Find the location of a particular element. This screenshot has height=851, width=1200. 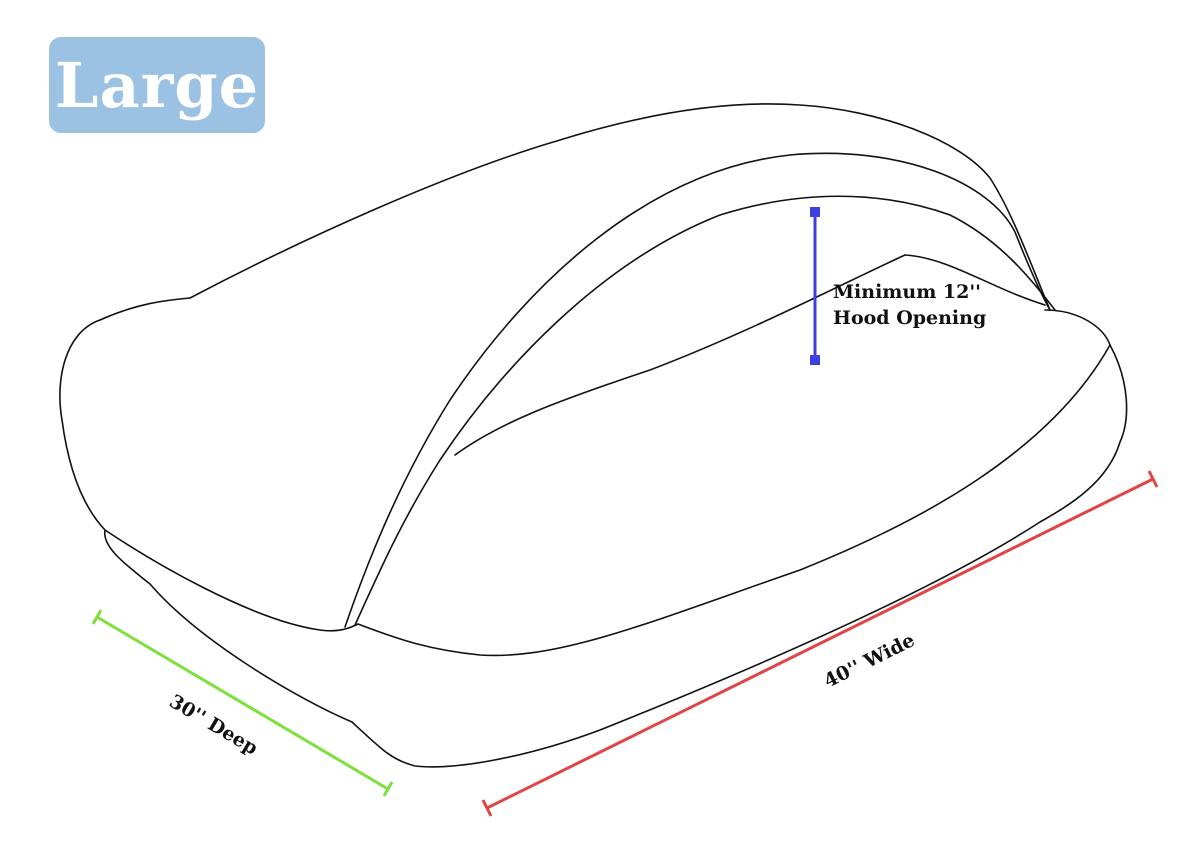

depth-label: 30'' Deep is located at coordinates (213, 724).